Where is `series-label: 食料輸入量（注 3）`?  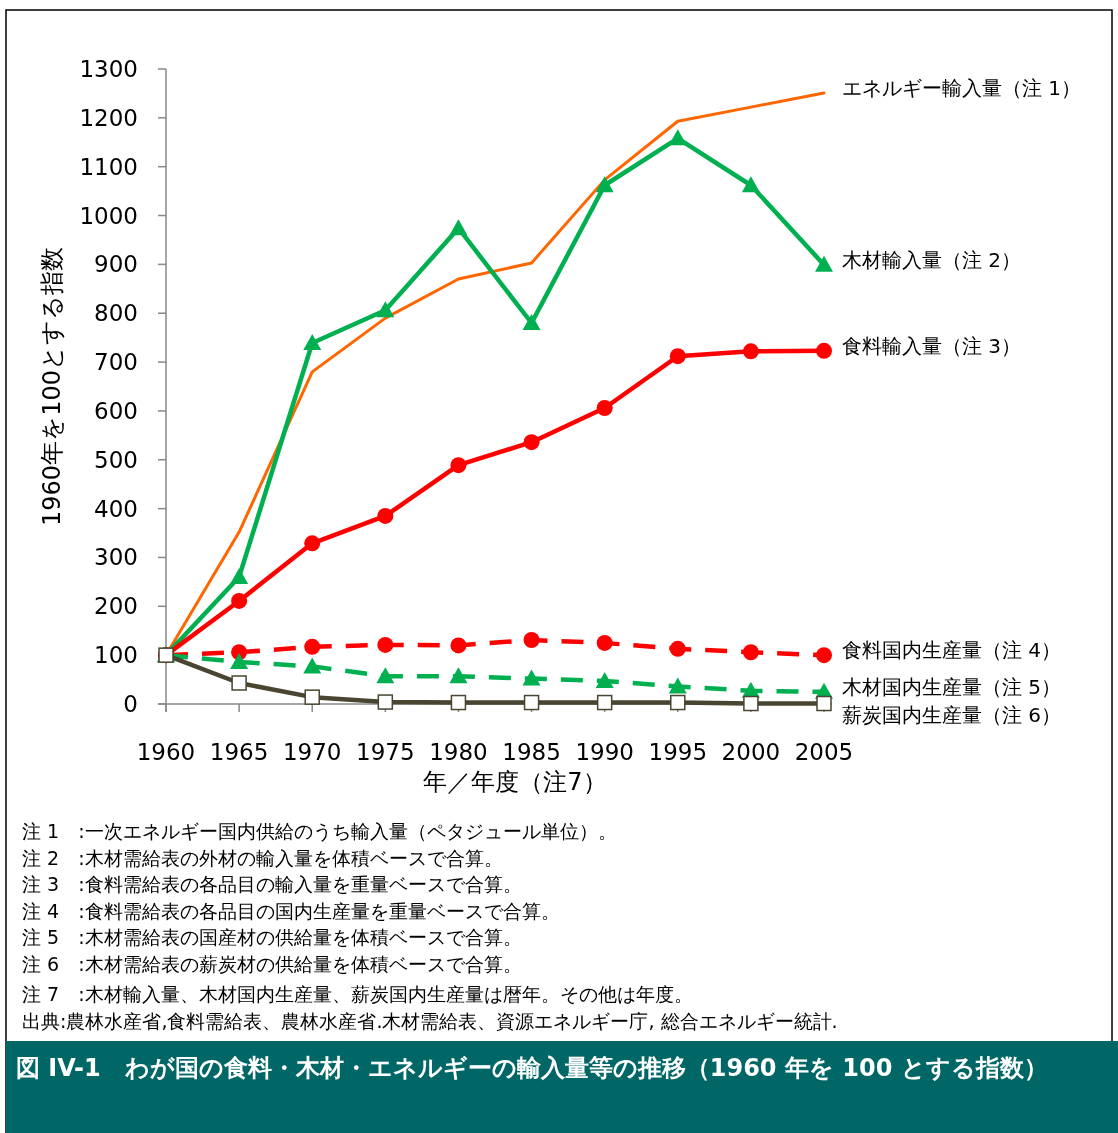
series-label: 食料輸入量（注 3） is located at coordinates (932, 345).